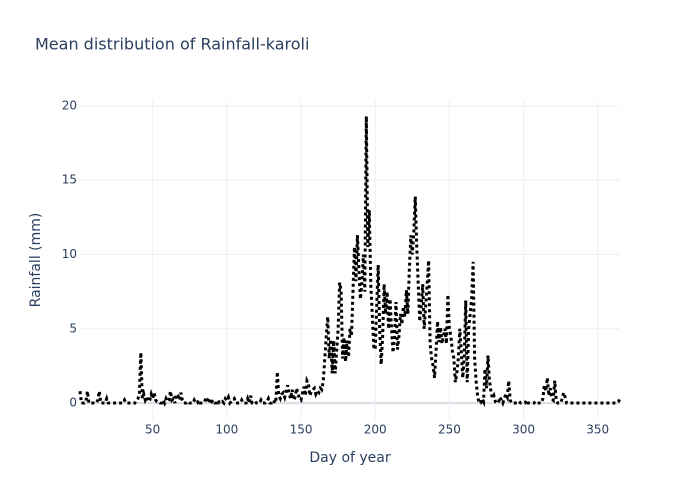  Describe the element at coordinates (301, 430) in the screenshot. I see `x-tick-label: 150` at that location.